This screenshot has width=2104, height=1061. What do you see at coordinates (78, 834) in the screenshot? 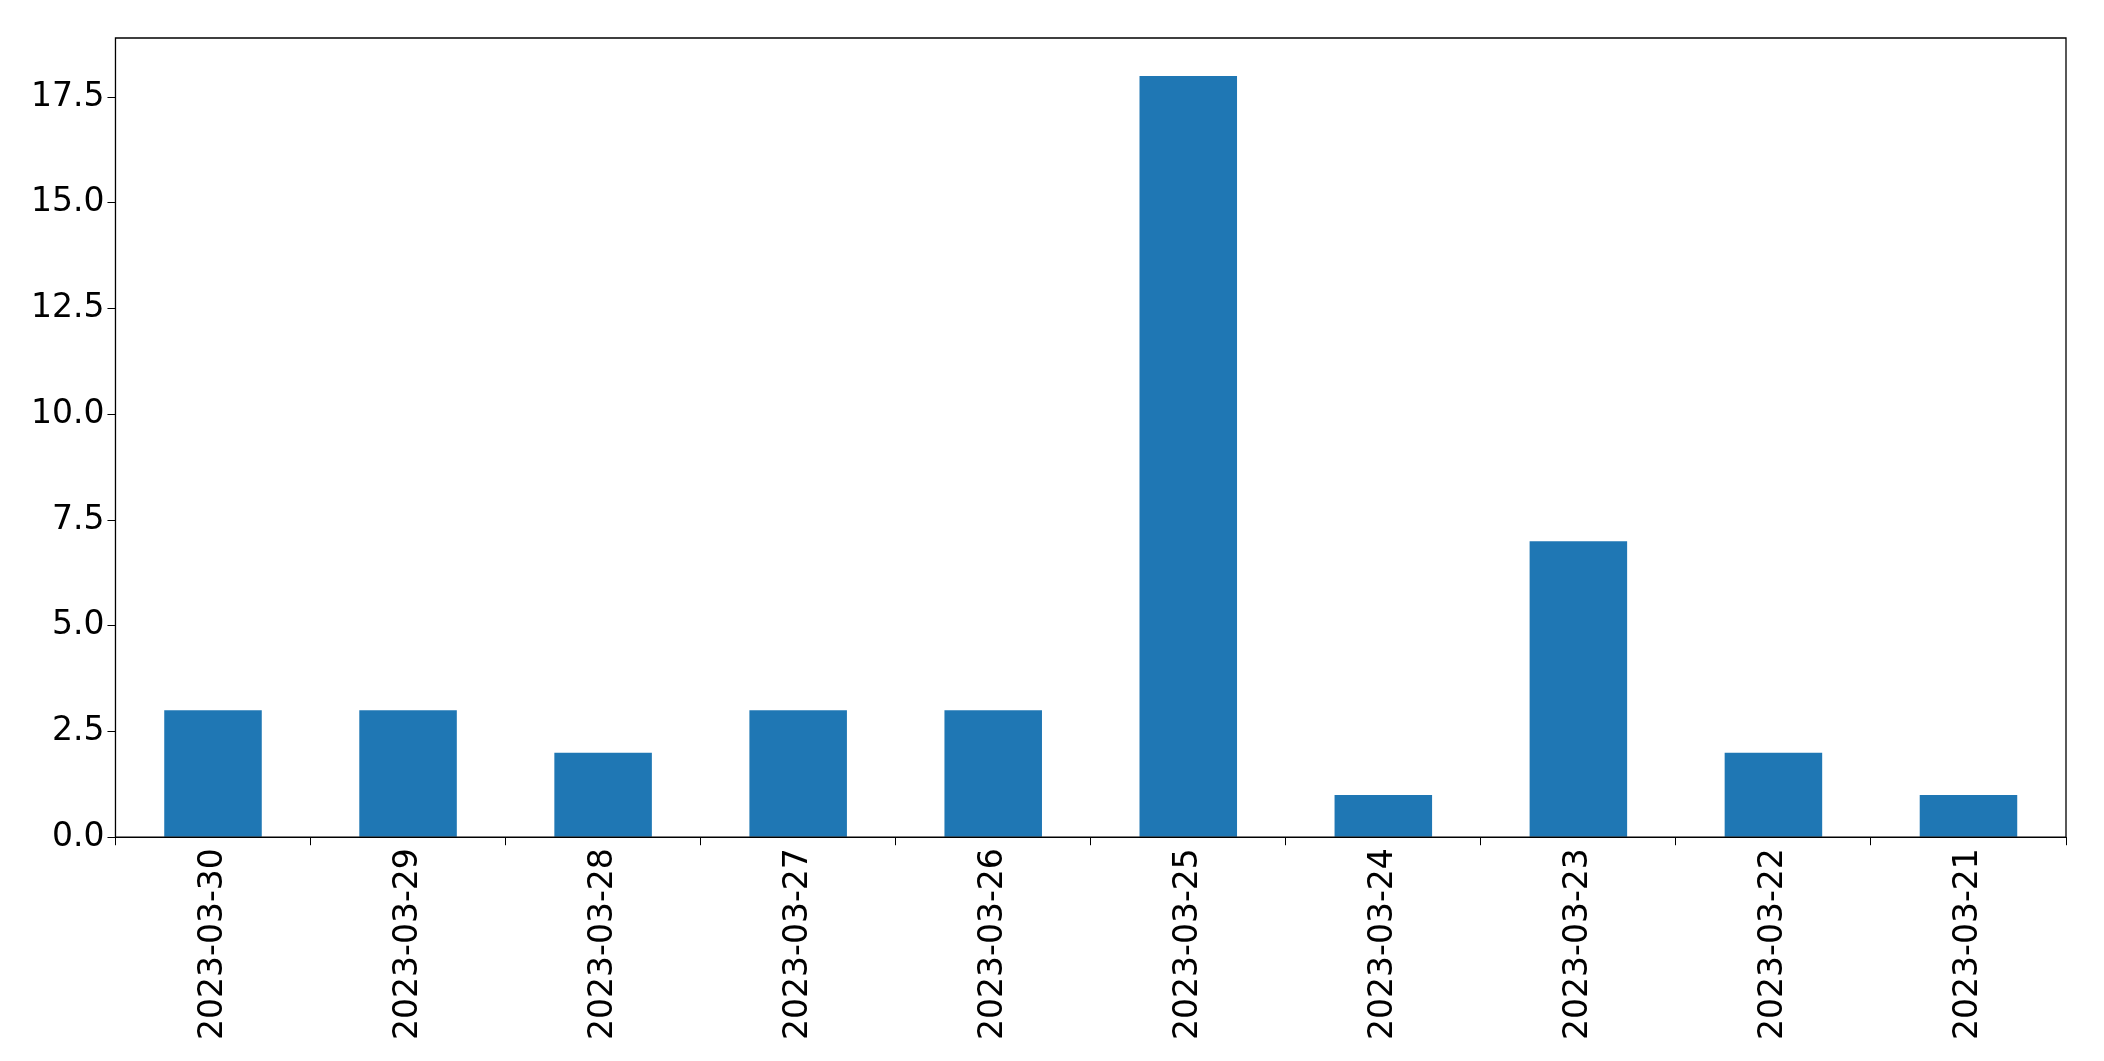
I see `y-tick-label: 0.0` at bounding box center [78, 834].